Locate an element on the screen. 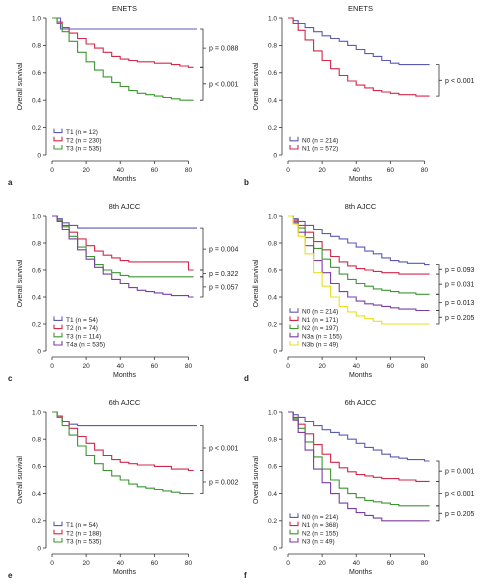 The image size is (496, 586). panel-letter: b is located at coordinates (246, 182).